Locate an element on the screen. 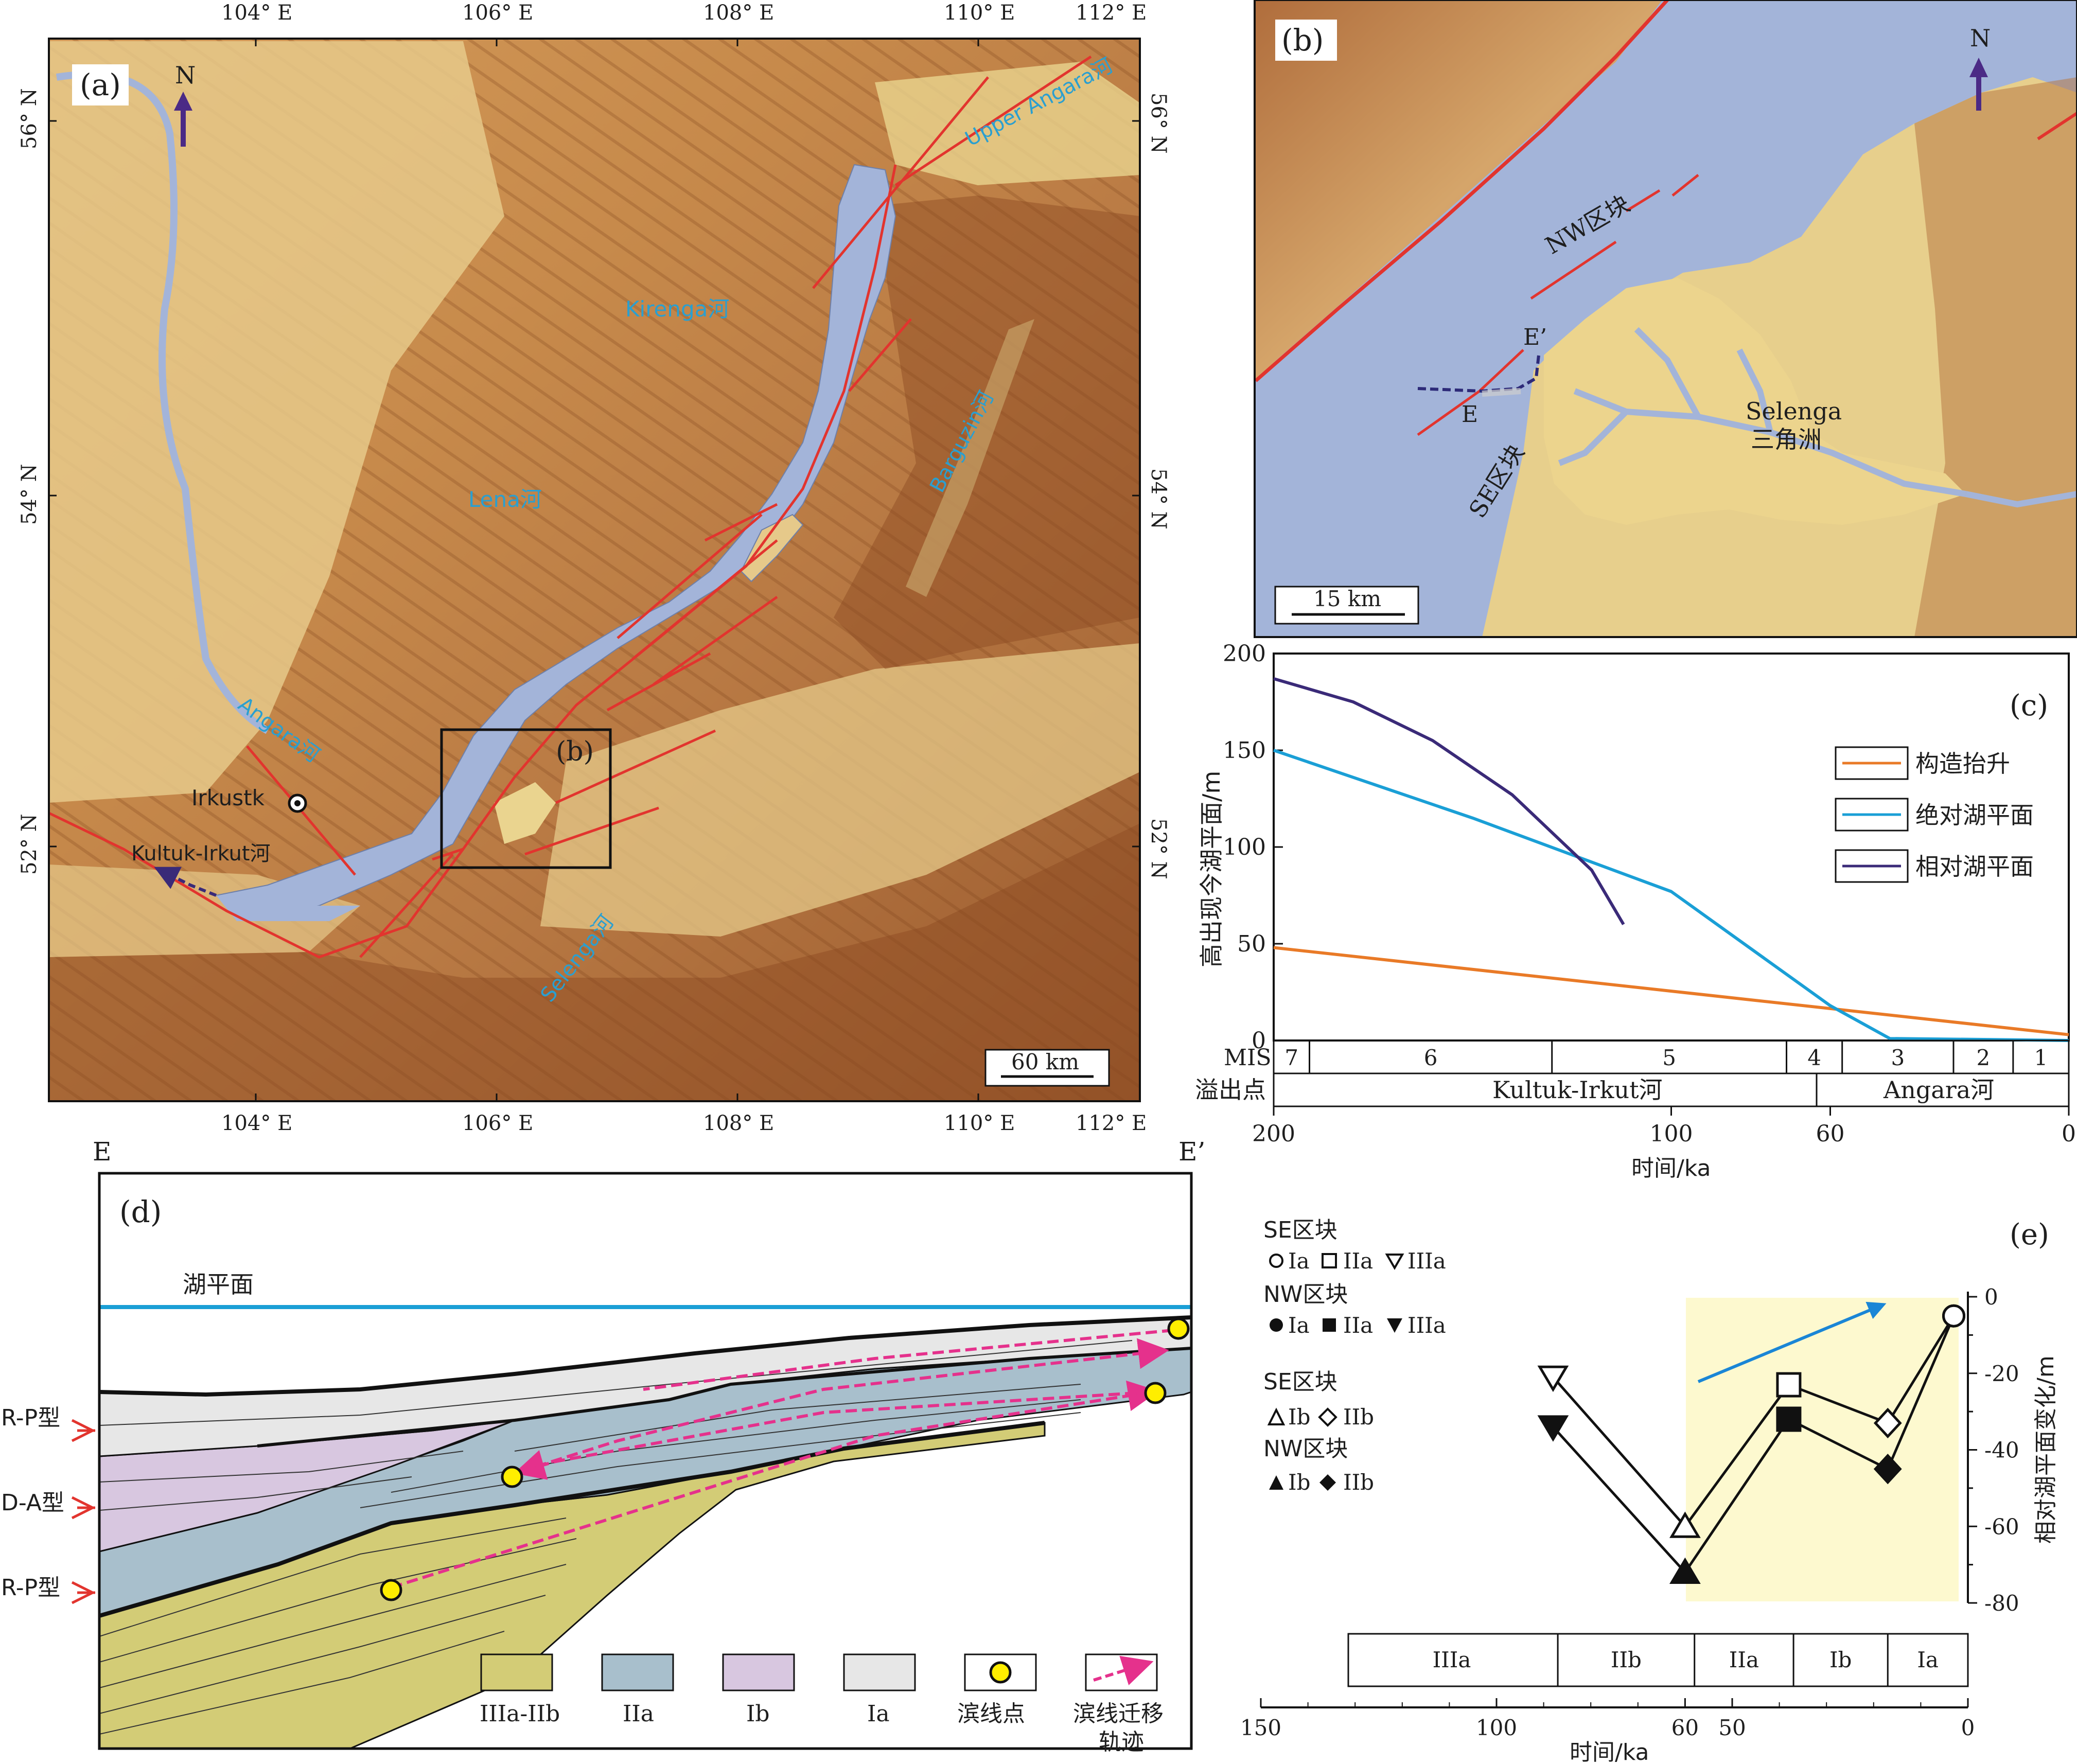  e-marker-Ib is located at coordinates (1685, 1524).